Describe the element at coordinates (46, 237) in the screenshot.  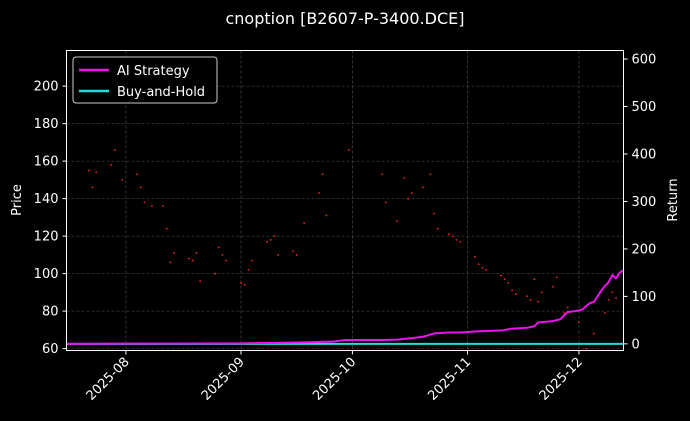
I see `y-tick-label: 120` at that location.